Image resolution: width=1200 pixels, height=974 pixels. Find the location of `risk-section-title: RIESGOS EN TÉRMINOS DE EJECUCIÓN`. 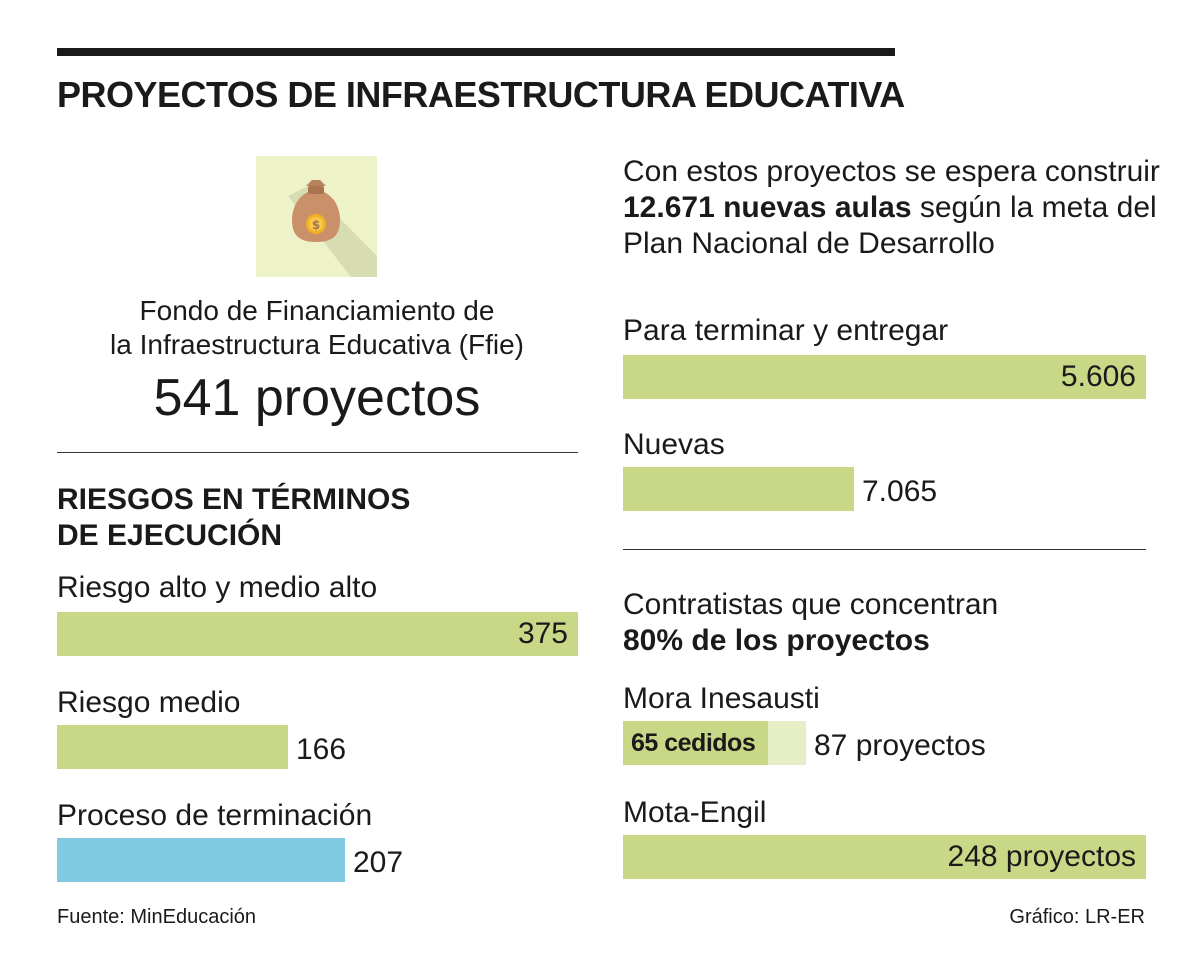

risk-section-title: RIESGOS EN TÉRMINOS DE EJECUCIÓN is located at coordinates (234, 517).